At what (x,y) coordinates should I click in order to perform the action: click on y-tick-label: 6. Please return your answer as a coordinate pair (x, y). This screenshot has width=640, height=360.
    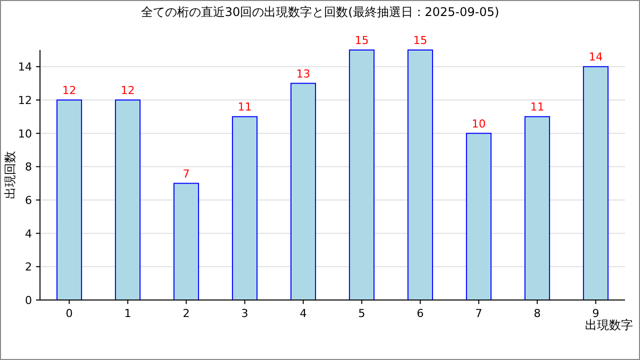
    Looking at the image, I should click on (28, 200).